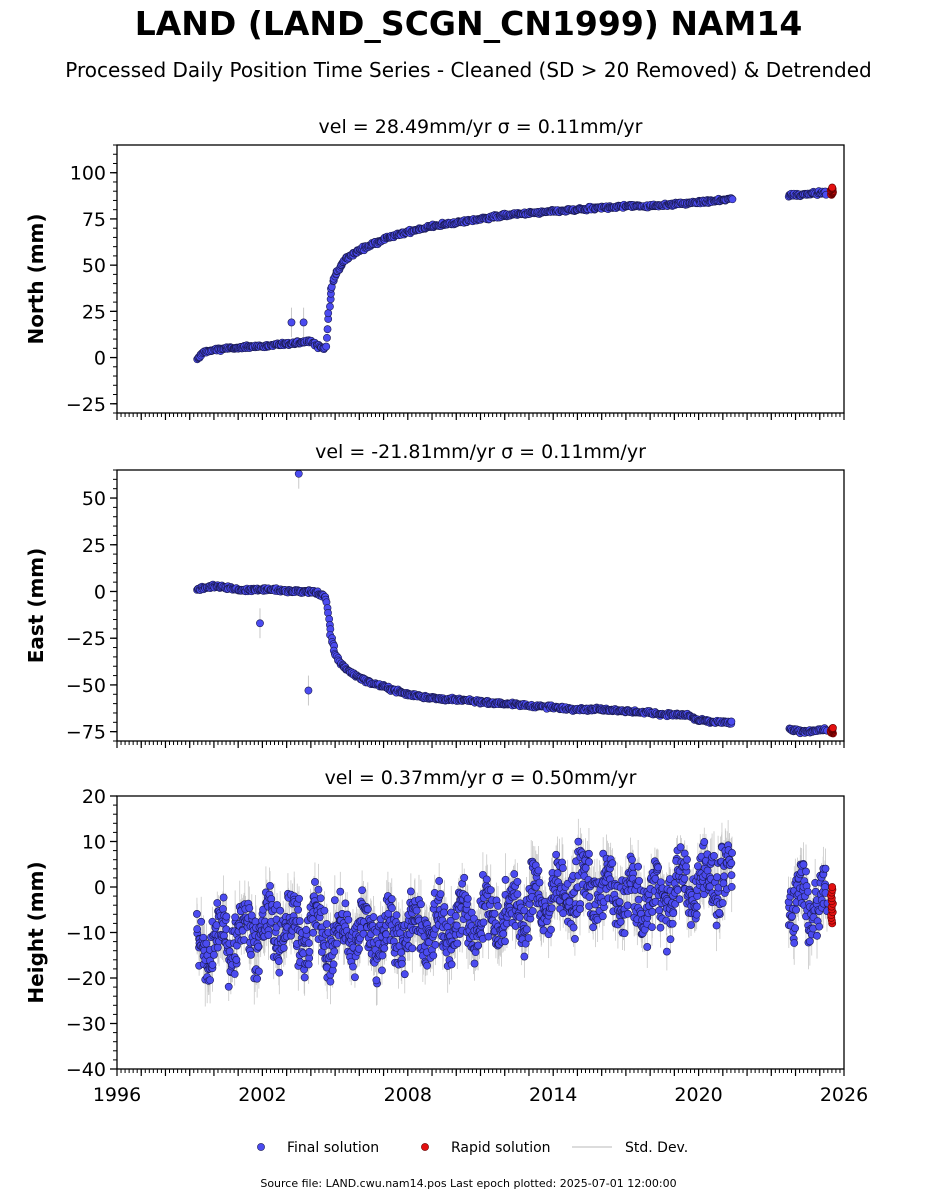  What do you see at coordinates (94, 266) in the screenshot?
I see `north-ytick-label: 50` at bounding box center [94, 266].